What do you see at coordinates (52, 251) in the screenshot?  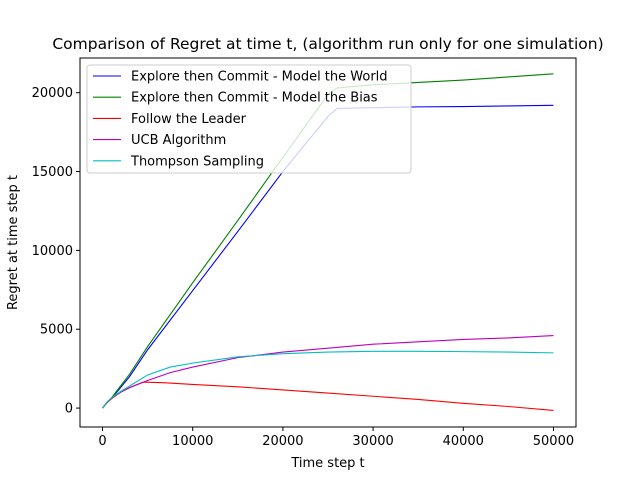 I see `y-tick-label: 10000` at bounding box center [52, 251].